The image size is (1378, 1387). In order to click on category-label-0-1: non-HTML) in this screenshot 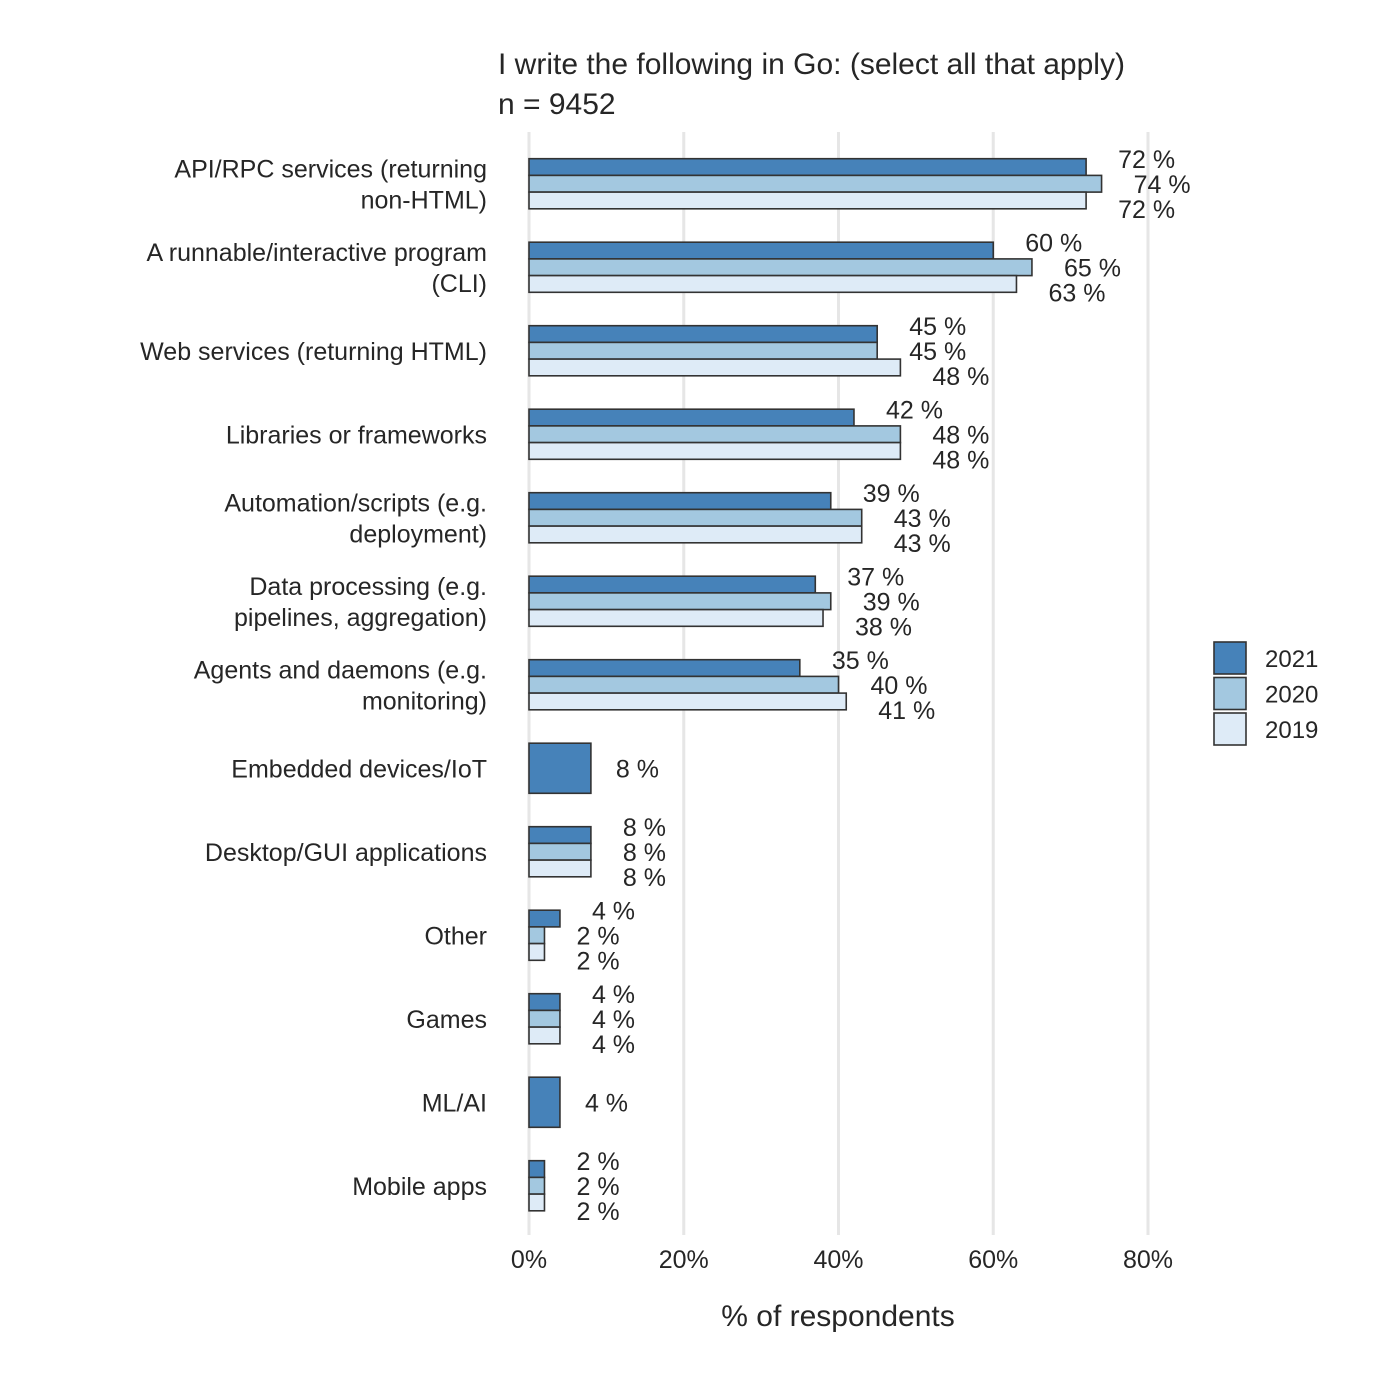, I will do `click(424, 200)`.